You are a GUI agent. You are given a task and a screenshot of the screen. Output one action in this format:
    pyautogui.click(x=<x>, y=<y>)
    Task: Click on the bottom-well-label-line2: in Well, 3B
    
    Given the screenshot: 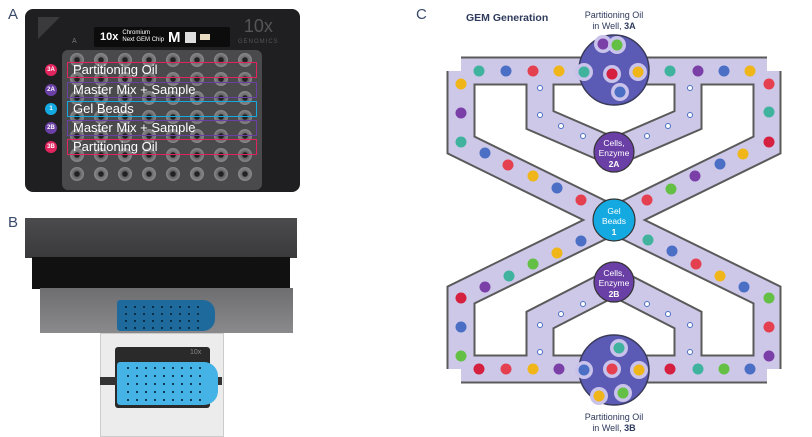 What is the action you would take?
    pyautogui.click(x=614, y=428)
    